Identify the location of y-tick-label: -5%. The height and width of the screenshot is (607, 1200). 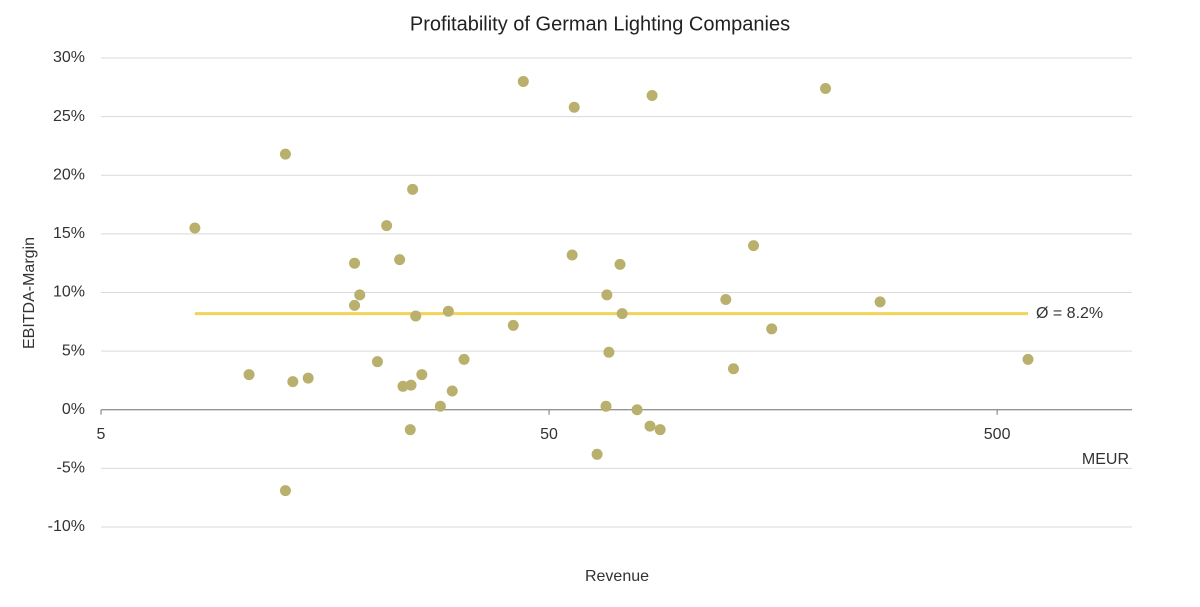
(71, 468).